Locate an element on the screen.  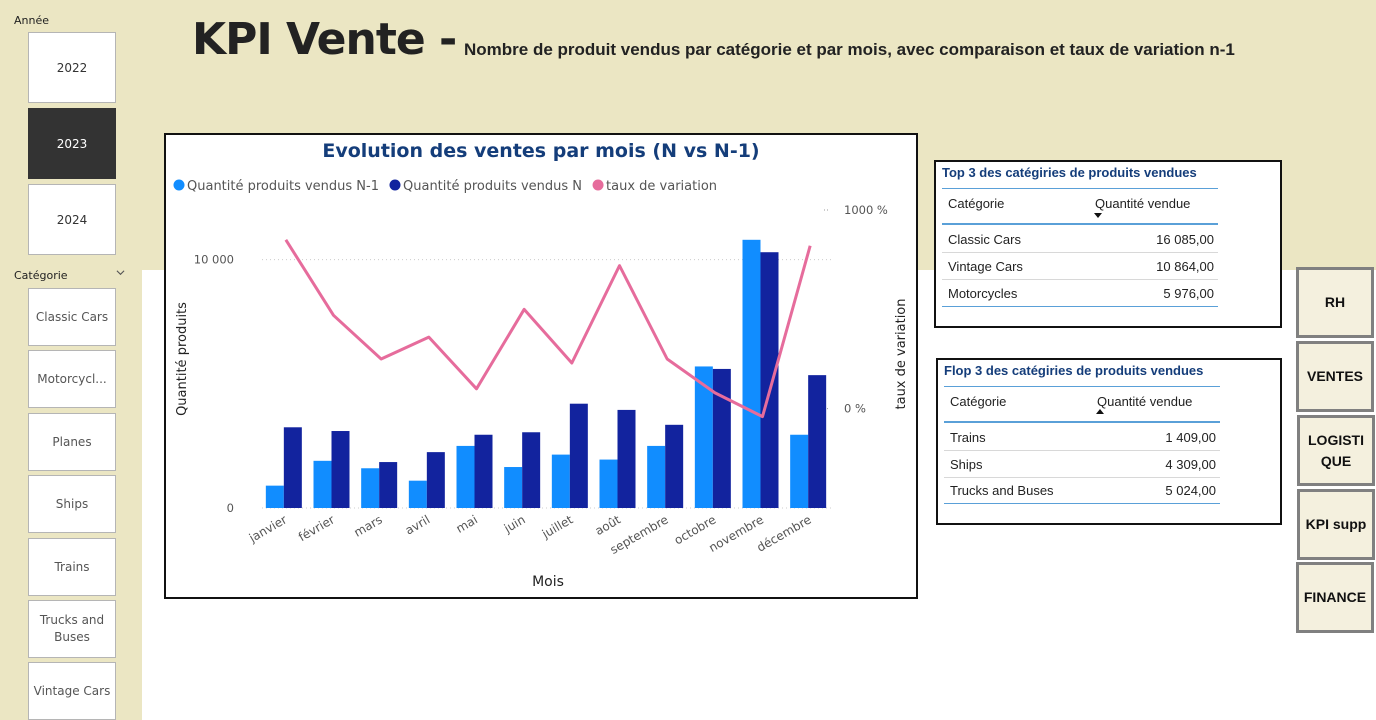
x-tick-label: décembre is located at coordinates (783, 533).